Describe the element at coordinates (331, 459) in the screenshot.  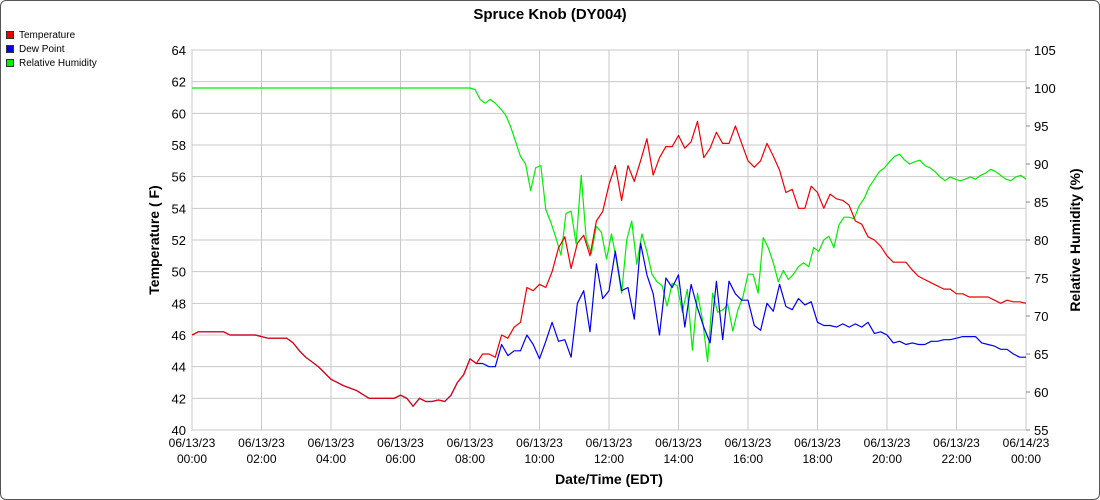
I see `x-tick-time-label: 04:00` at that location.